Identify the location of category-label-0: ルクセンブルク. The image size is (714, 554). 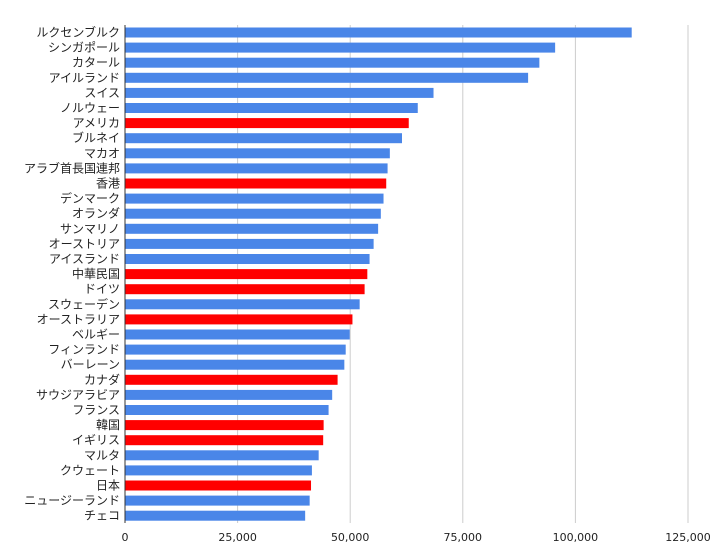
(78, 32).